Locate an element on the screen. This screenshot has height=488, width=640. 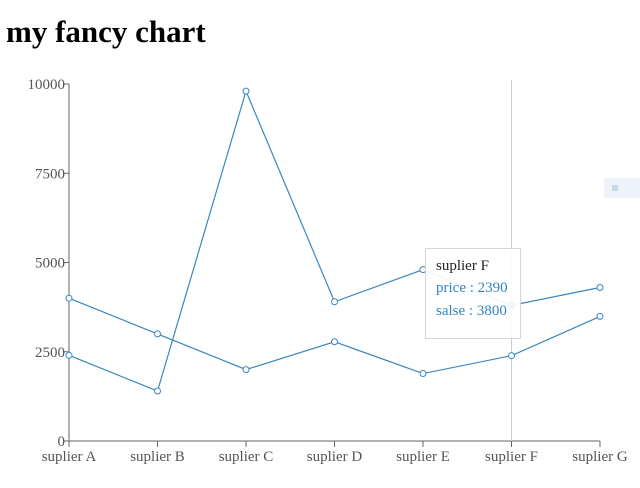
x-tick-label: suplier G is located at coordinates (600, 457).